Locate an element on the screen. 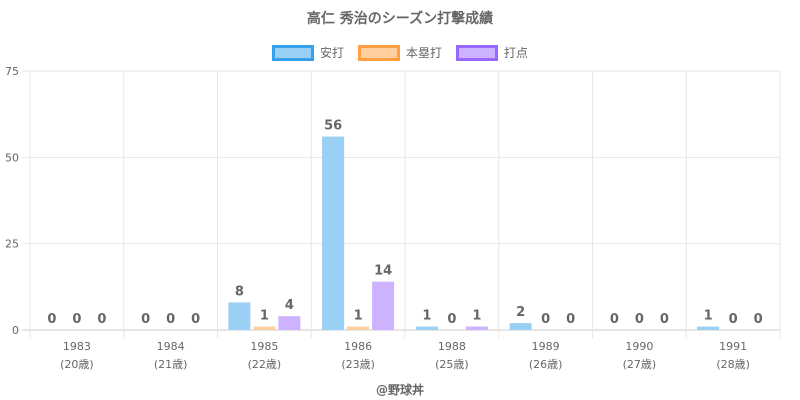 The image size is (800, 400). bar-value-label: 8 is located at coordinates (239, 291).